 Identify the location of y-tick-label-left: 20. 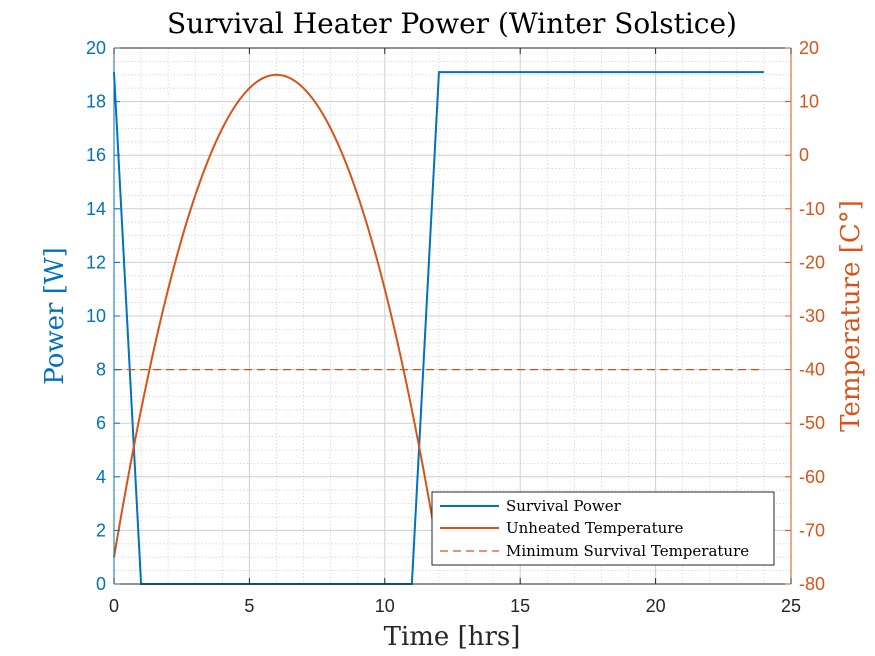
(96, 48).